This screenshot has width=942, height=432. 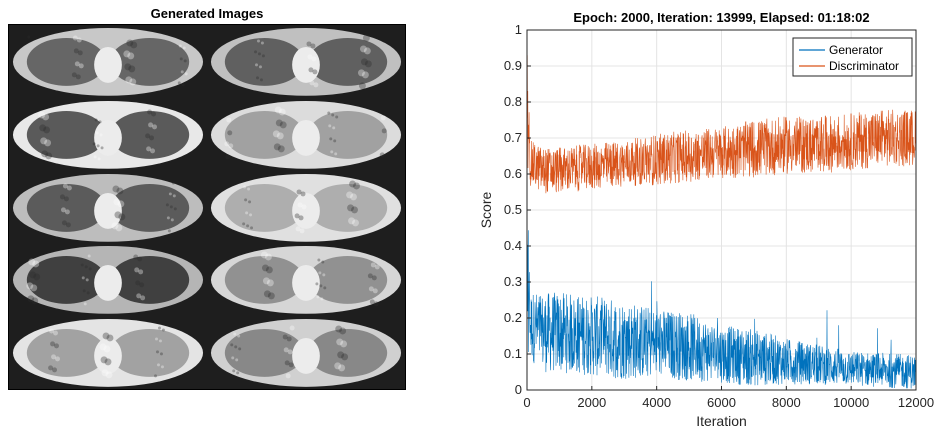 I want to click on x-tick-label: 8000, so click(x=786, y=402).